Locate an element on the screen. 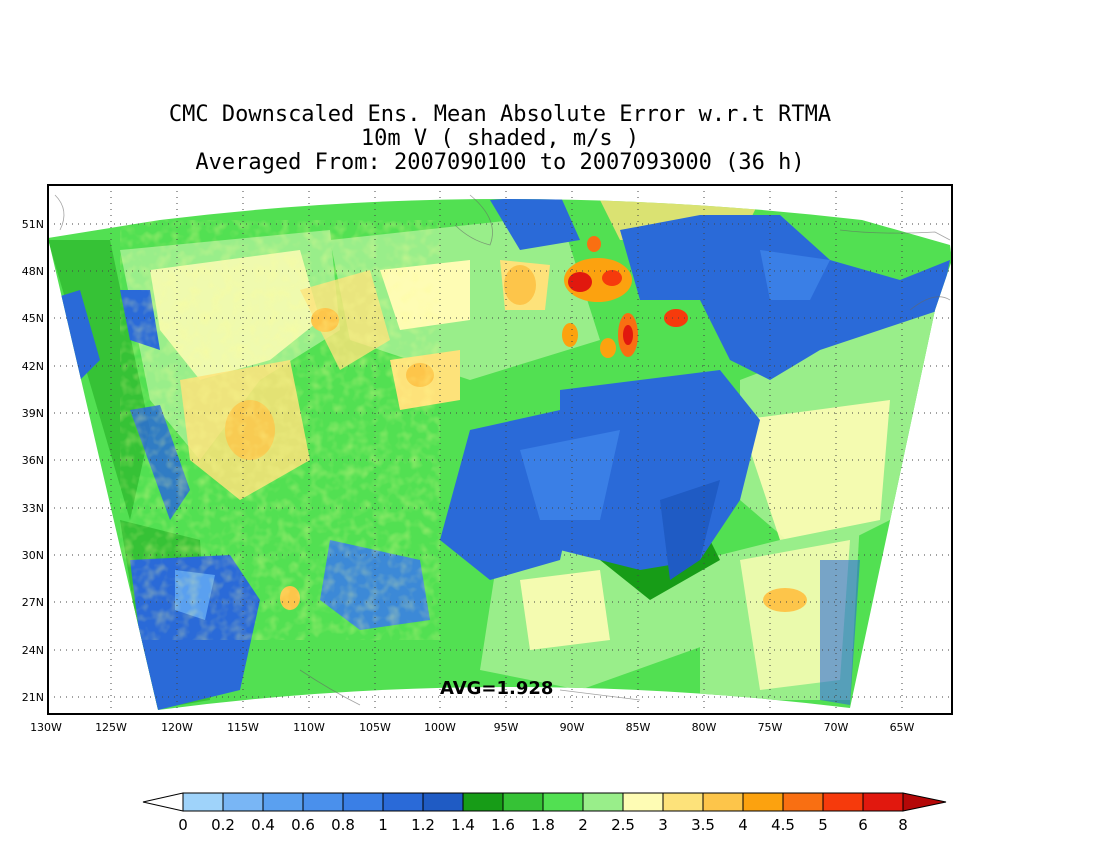 The image size is (1100, 850). lat-label: 30N is located at coordinates (33, 555).